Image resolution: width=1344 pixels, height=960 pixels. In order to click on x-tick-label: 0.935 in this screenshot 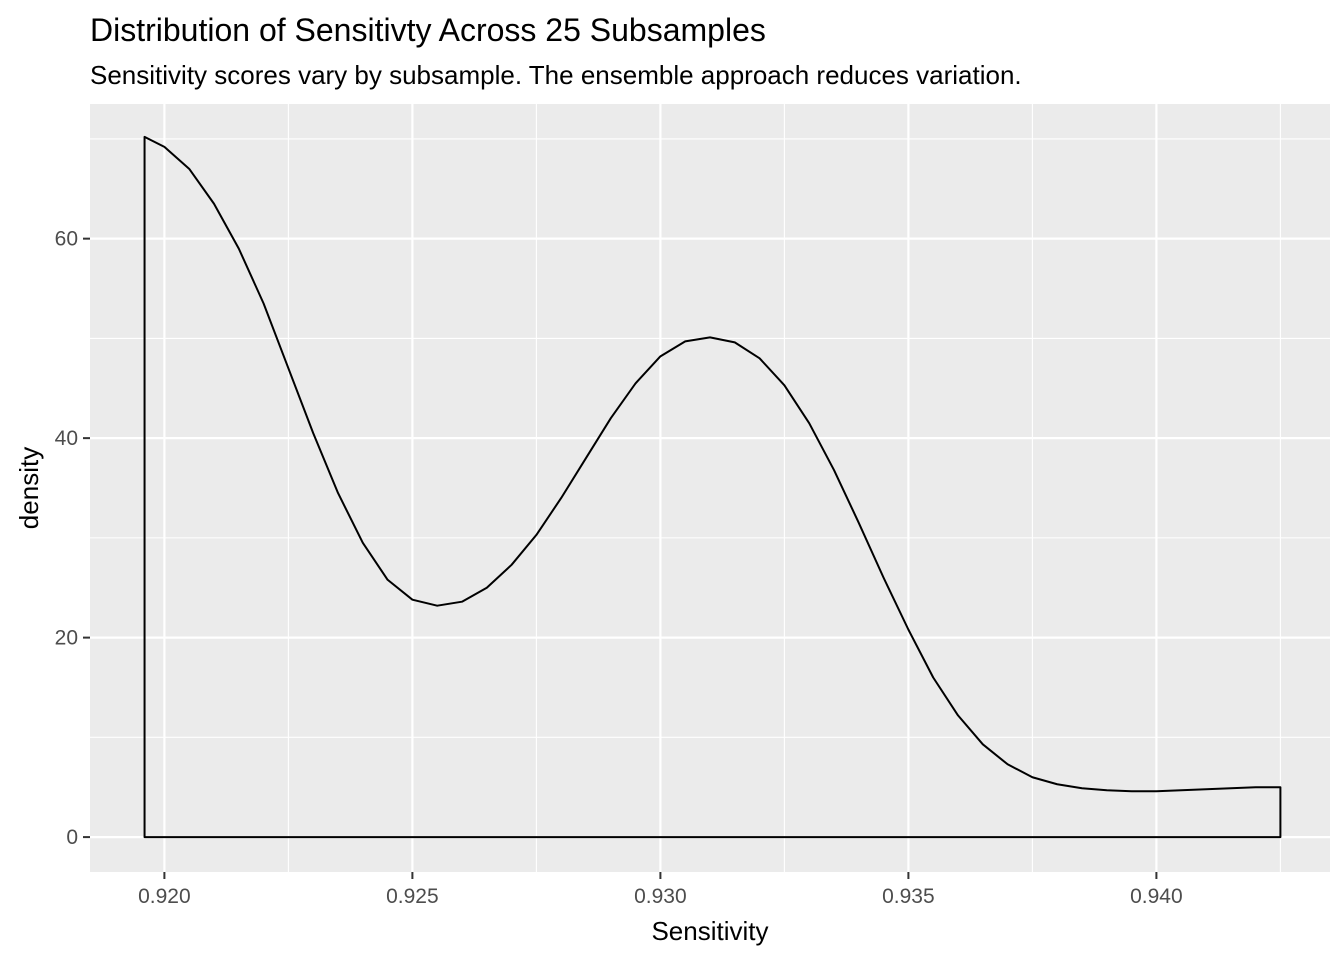, I will do `click(908, 896)`.